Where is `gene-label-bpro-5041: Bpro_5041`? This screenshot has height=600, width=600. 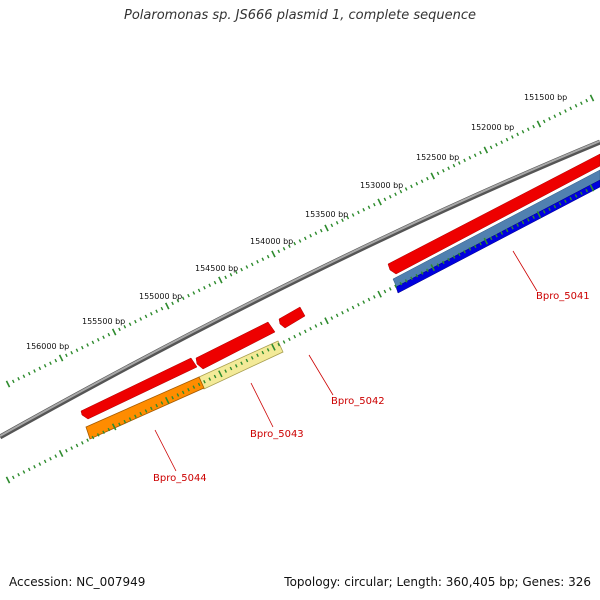 gene-label-bpro-5041: Bpro_5041 is located at coordinates (563, 296).